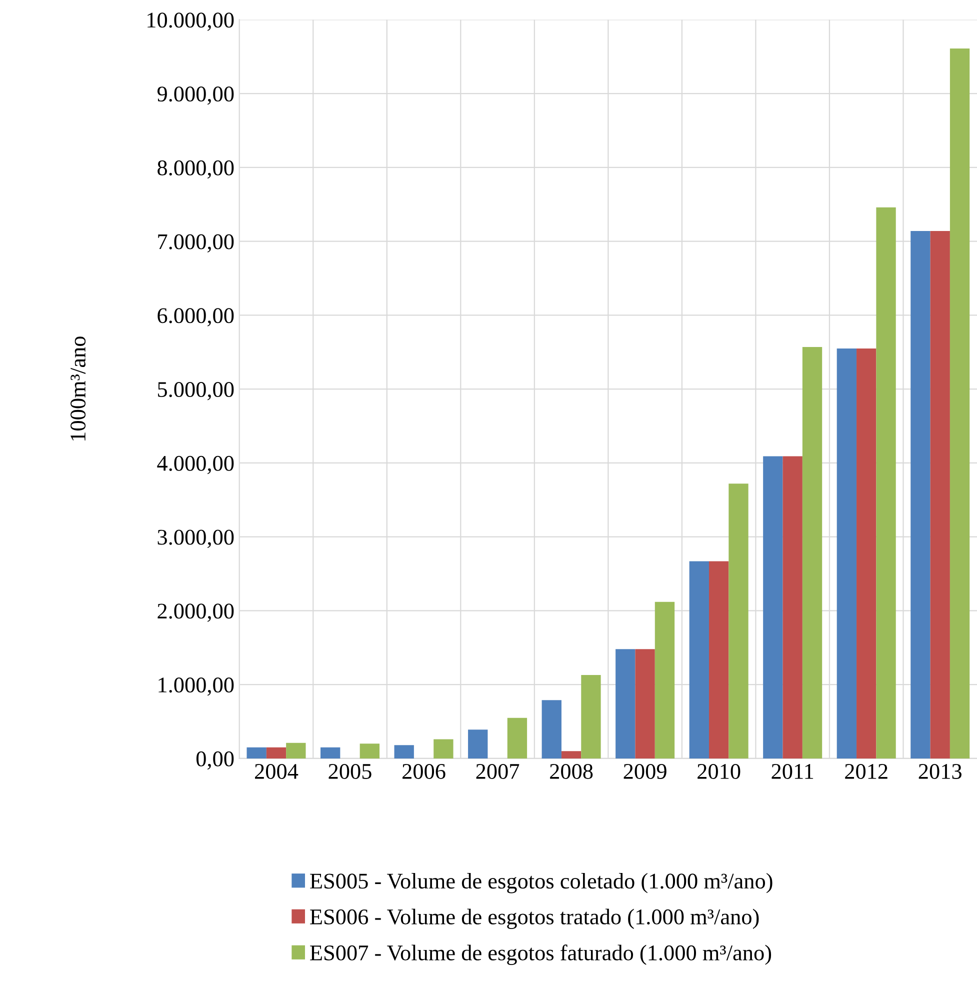 This screenshot has height=985, width=977. Describe the element at coordinates (571, 771) in the screenshot. I see `x-tick-label: 2008` at that location.